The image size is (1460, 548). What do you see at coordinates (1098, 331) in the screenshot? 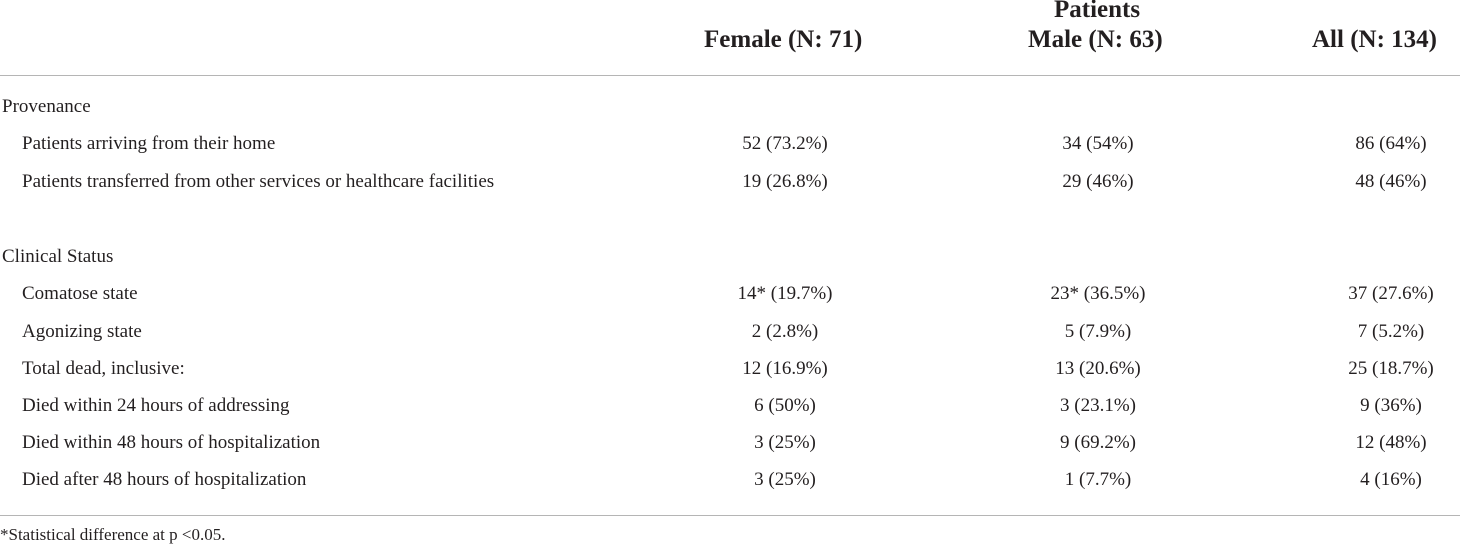
I see `cell-male: 5 (7.9%)` at bounding box center [1098, 331].